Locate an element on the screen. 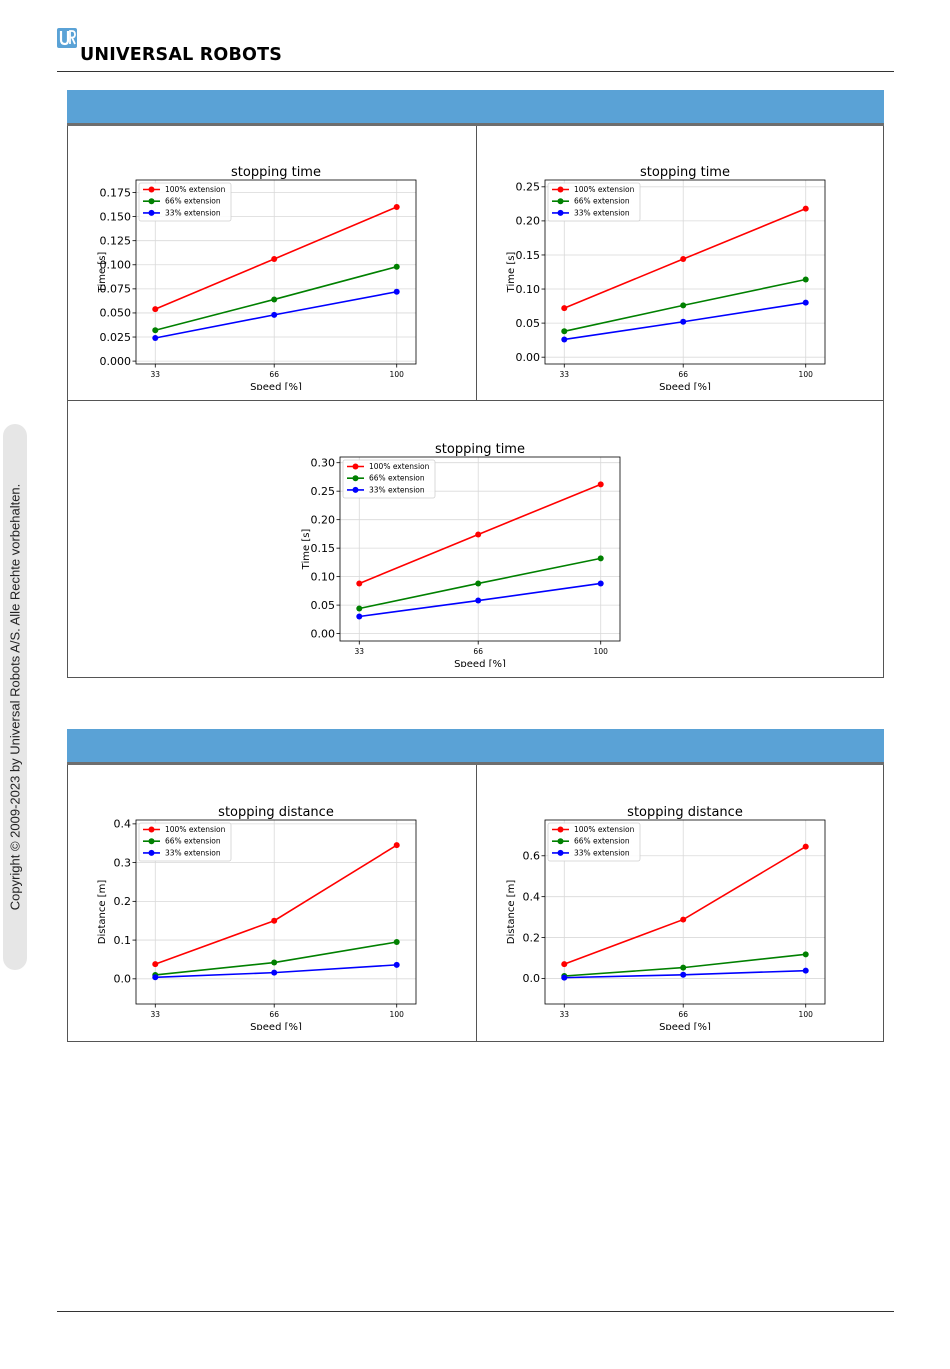  y-tick-label: 0.2 is located at coordinates (123, 901).